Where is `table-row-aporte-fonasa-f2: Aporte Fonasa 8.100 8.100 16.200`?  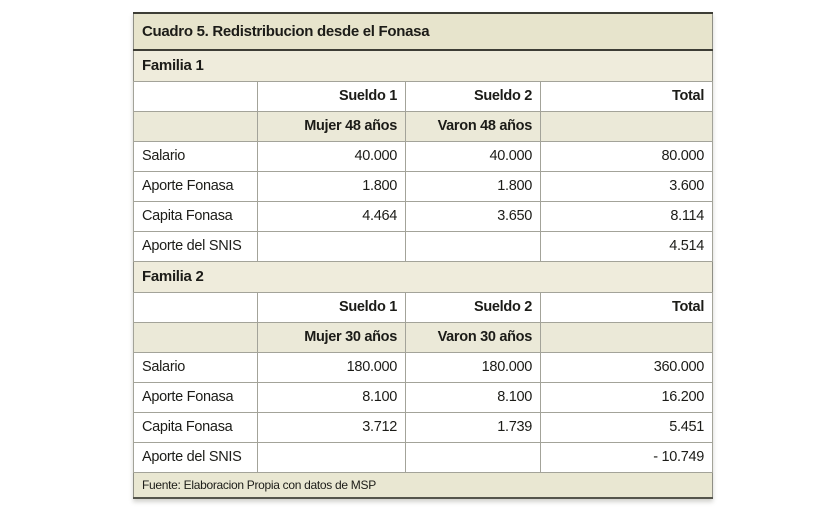
table-row-aporte-fonasa-f2: Aporte Fonasa 8.100 8.100 16.200 is located at coordinates (423, 397).